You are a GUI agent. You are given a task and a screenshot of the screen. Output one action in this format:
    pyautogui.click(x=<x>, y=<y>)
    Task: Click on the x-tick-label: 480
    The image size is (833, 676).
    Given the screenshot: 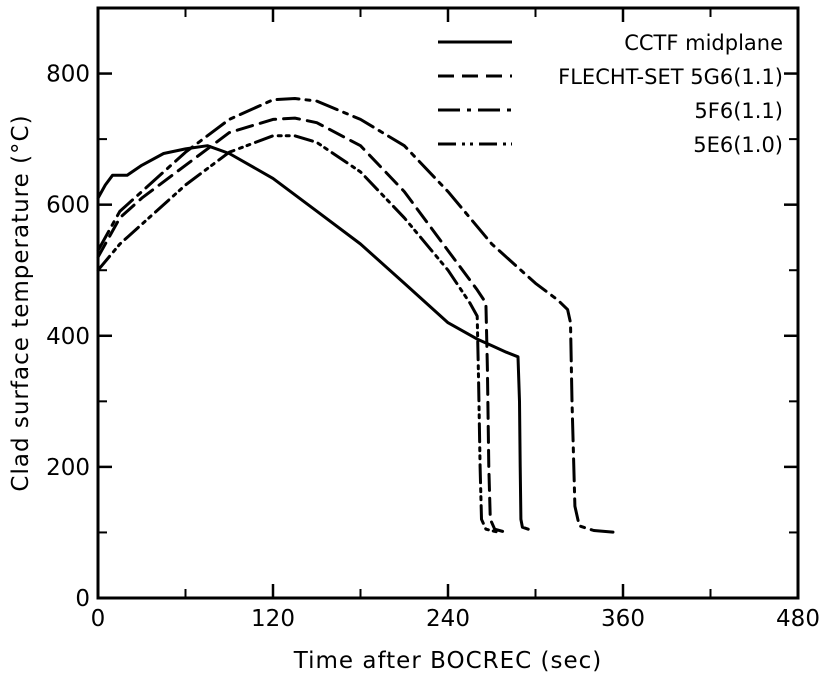 What is the action you would take?
    pyautogui.click(x=798, y=619)
    